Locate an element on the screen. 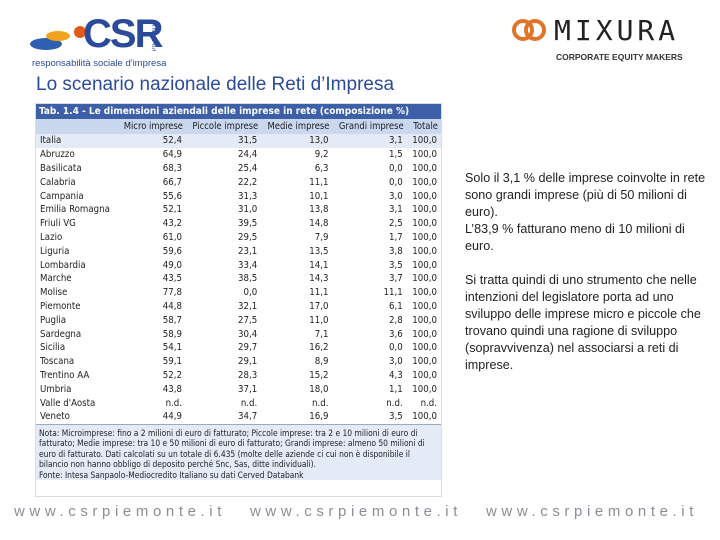 This screenshot has height=540, width=720. cell: 3,7 is located at coordinates (395, 279).